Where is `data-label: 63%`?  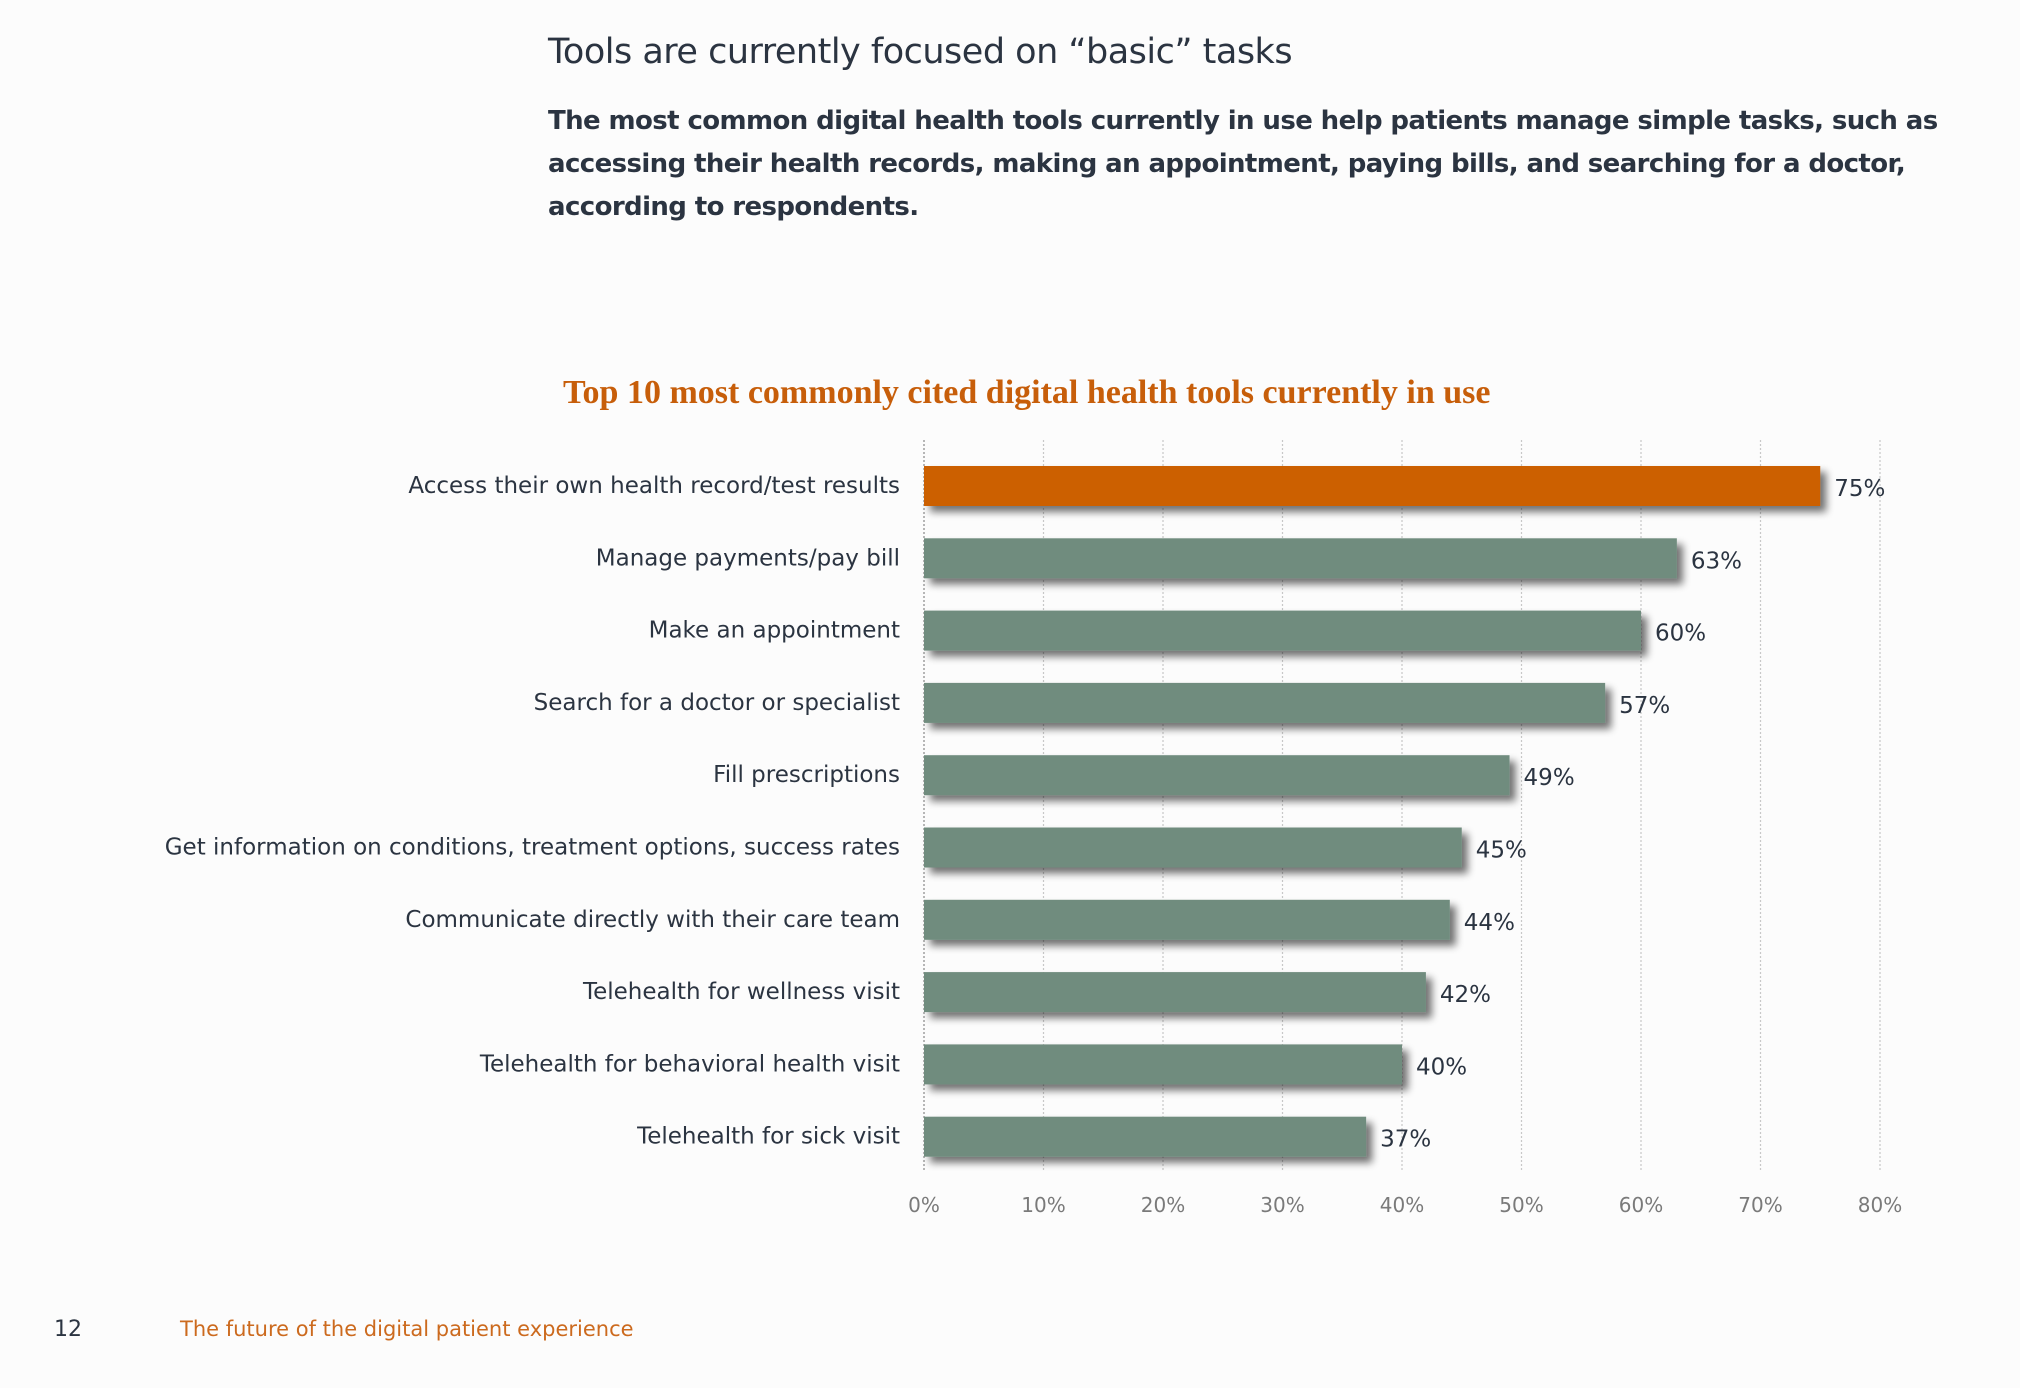 data-label: 63% is located at coordinates (1716, 561).